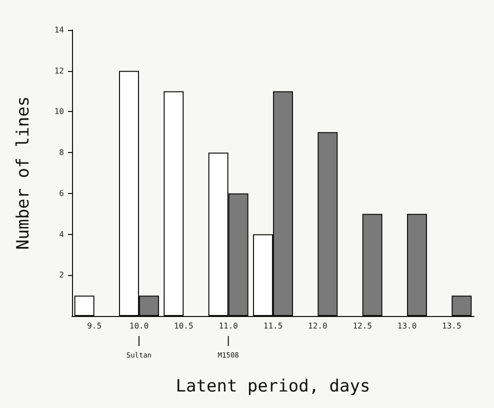 The height and width of the screenshot is (408, 494). I want to click on y-tick-label: 10, so click(59, 111).